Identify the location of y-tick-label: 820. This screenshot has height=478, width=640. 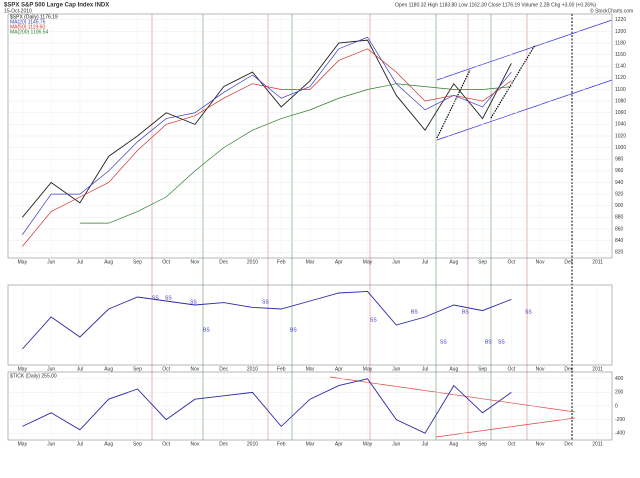
(619, 253).